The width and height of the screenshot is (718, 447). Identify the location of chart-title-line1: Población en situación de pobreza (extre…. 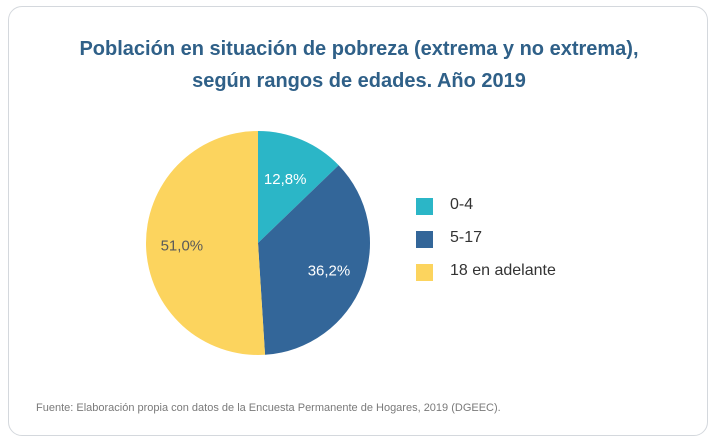
(359, 49).